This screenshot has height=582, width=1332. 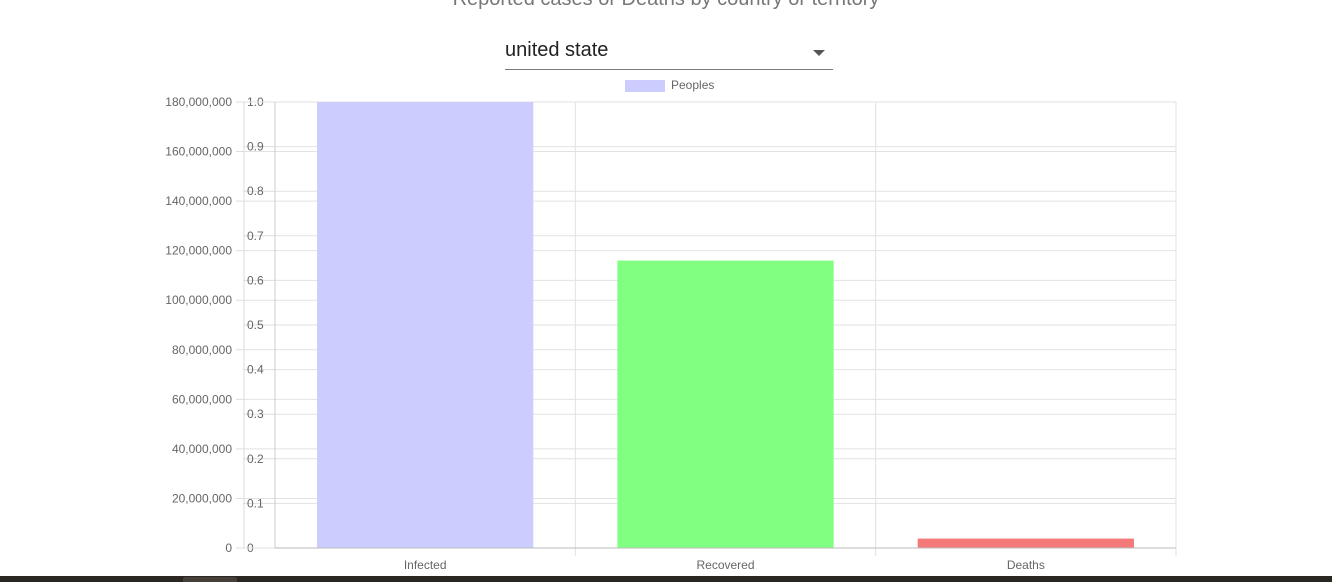 What do you see at coordinates (692, 85) in the screenshot?
I see `legend-label: Peoples` at bounding box center [692, 85].